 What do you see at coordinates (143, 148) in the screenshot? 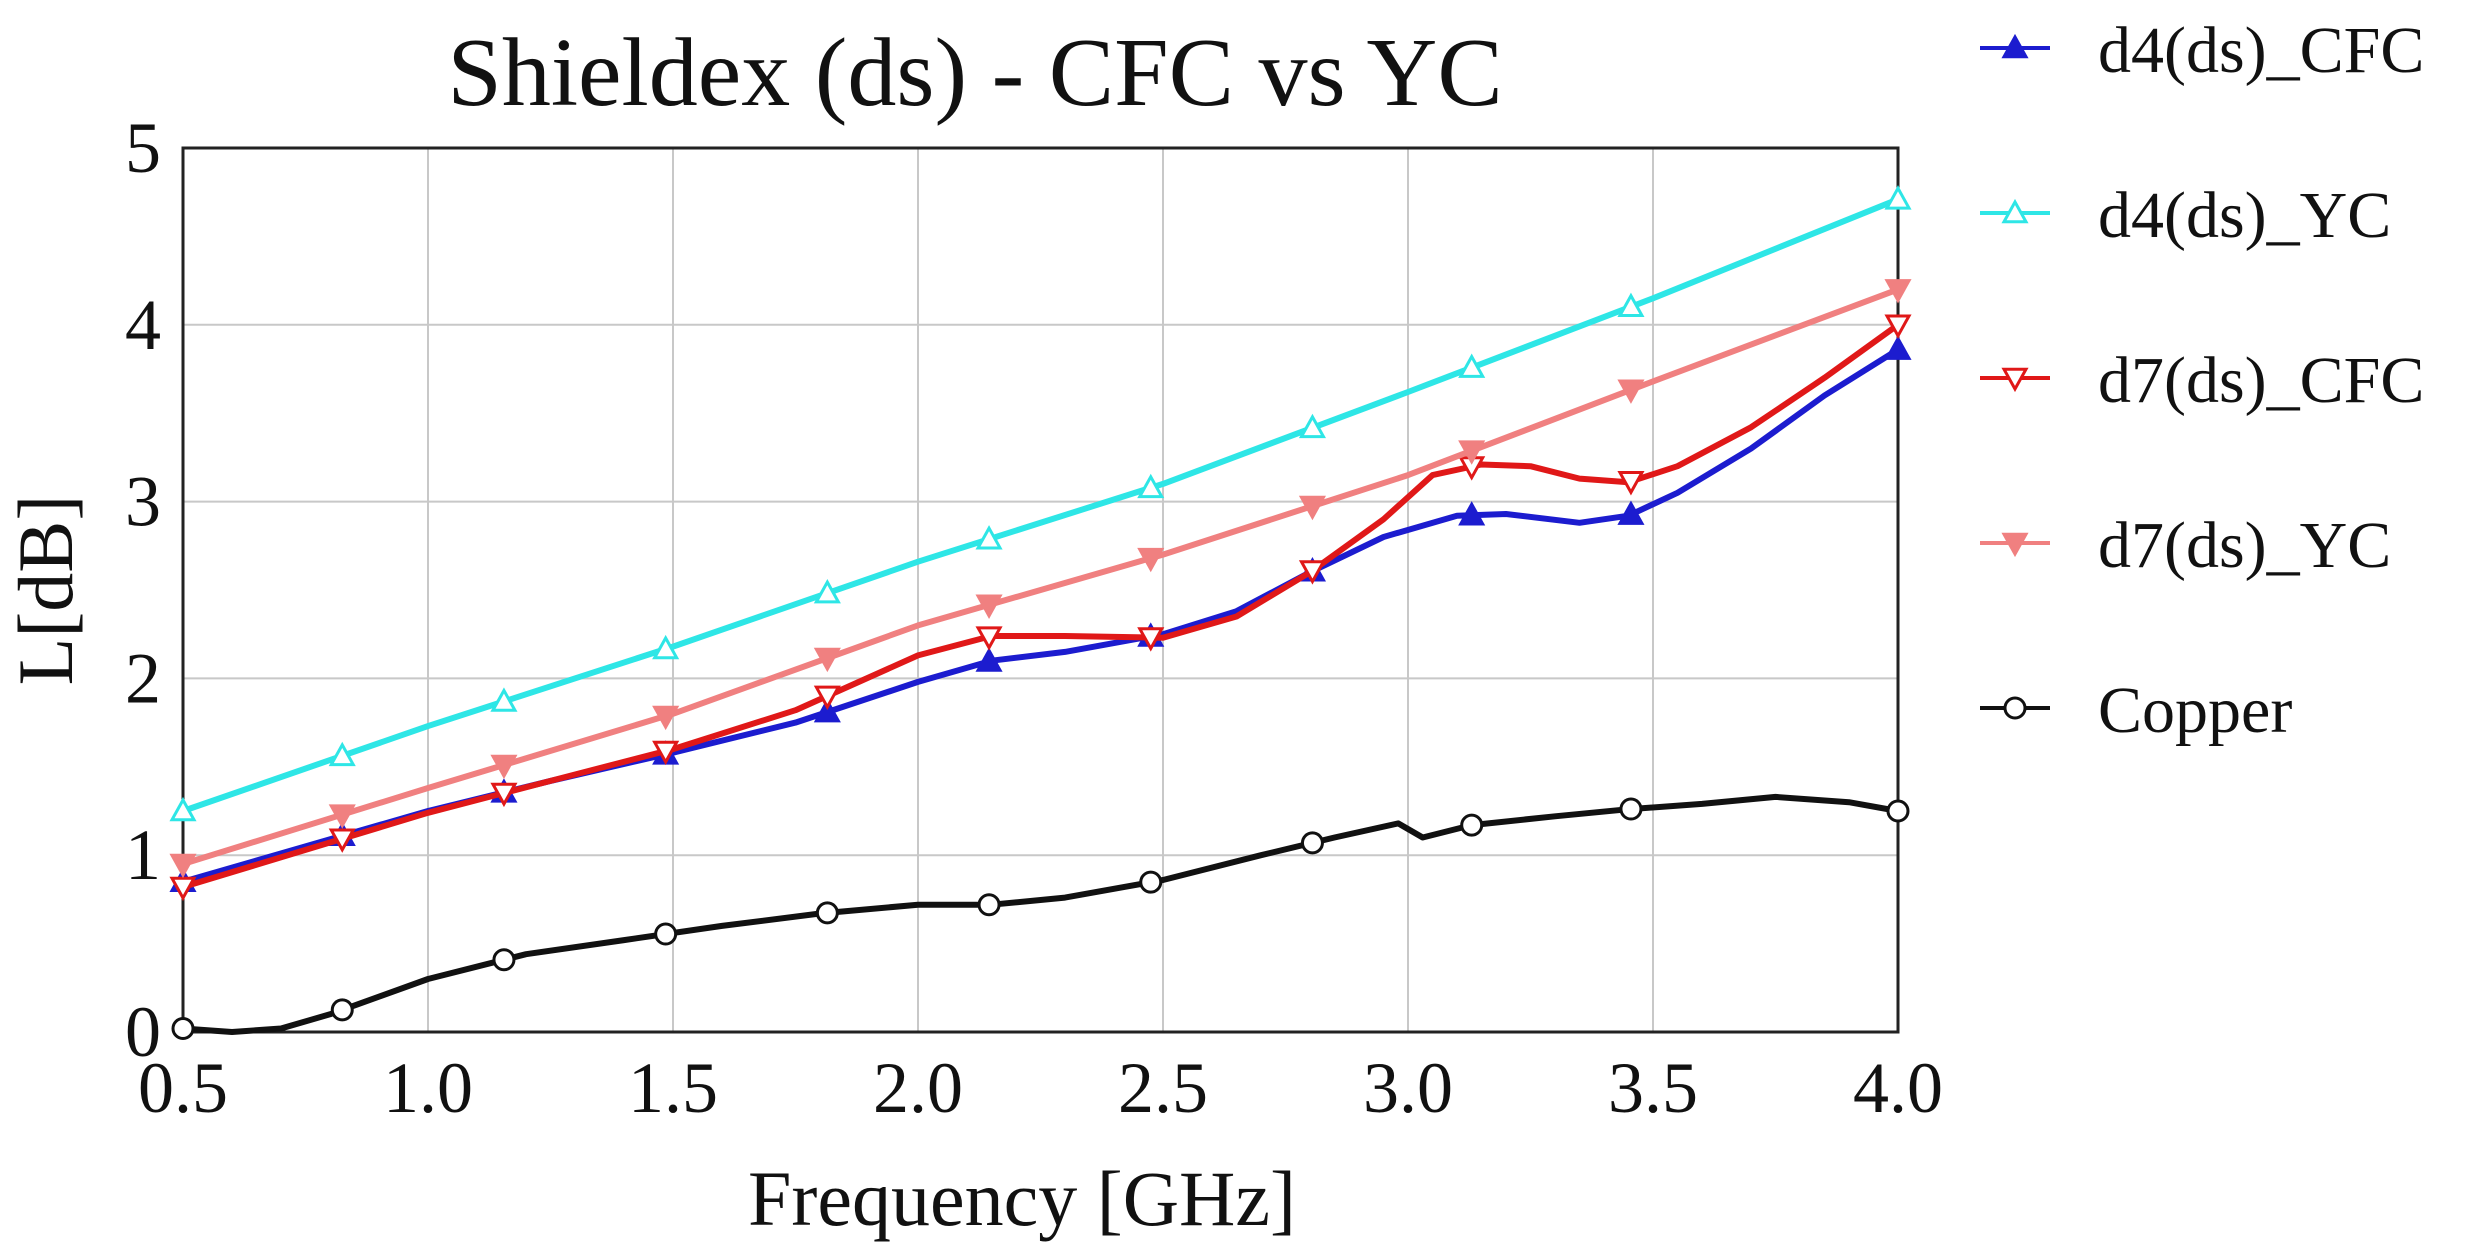
I see `y-tick-label: 5` at bounding box center [143, 148].